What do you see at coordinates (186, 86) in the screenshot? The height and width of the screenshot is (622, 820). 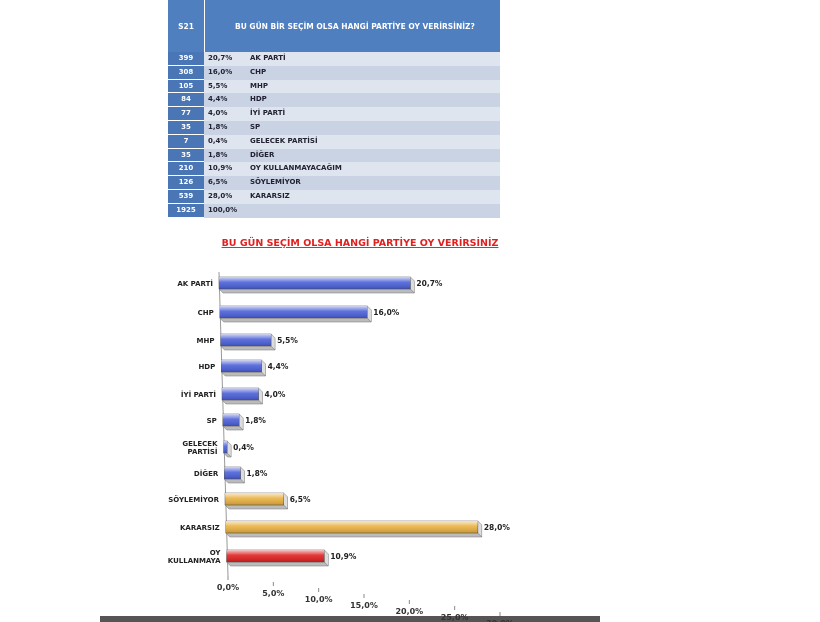 I see `table-cell: 105` at bounding box center [186, 86].